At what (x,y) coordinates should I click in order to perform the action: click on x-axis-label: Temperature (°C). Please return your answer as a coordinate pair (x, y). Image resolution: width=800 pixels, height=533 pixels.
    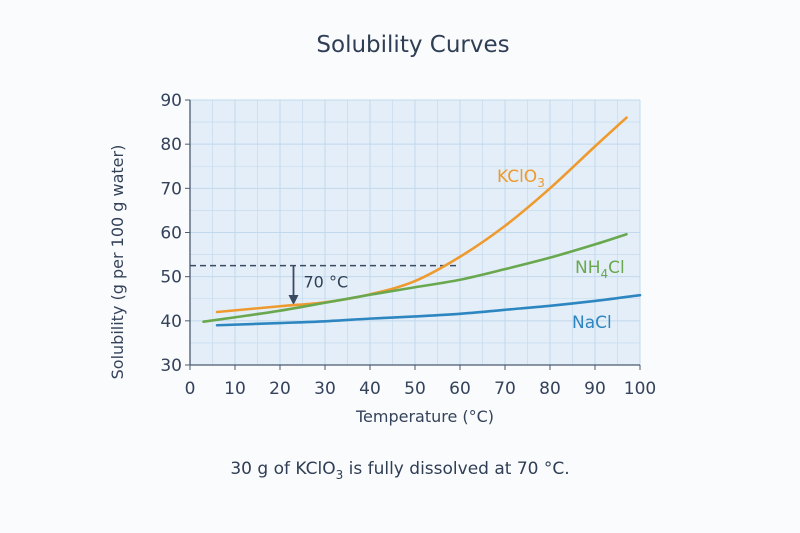
    Looking at the image, I should click on (424, 416).